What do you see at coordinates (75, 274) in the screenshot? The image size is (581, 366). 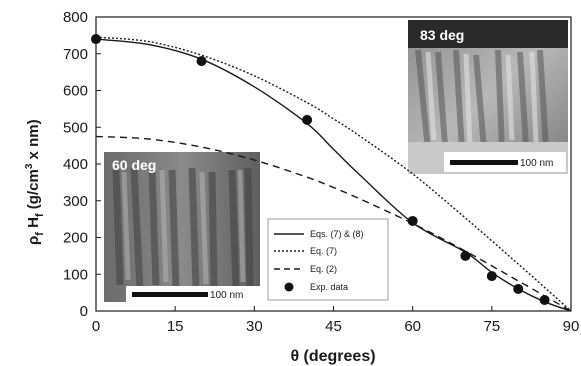 I see `y-tick-label: 100` at bounding box center [75, 274].